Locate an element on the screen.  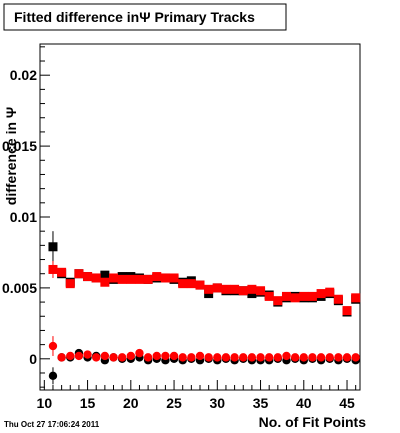
x-tick-label: 35 is located at coordinates (261, 403).